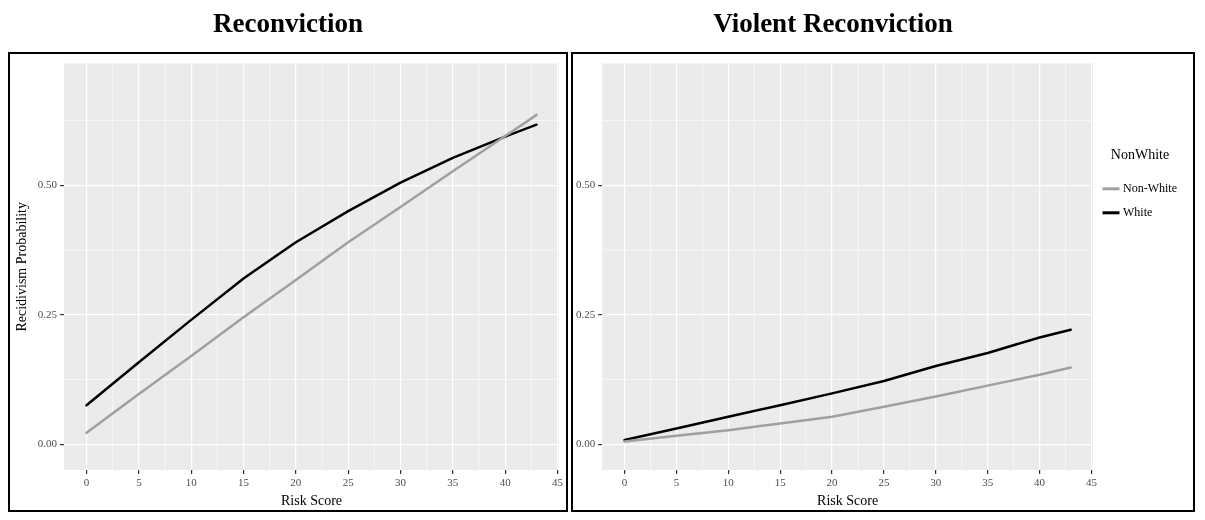  What do you see at coordinates (288, 24) in the screenshot?
I see `chart-title: Reconviction` at bounding box center [288, 24].